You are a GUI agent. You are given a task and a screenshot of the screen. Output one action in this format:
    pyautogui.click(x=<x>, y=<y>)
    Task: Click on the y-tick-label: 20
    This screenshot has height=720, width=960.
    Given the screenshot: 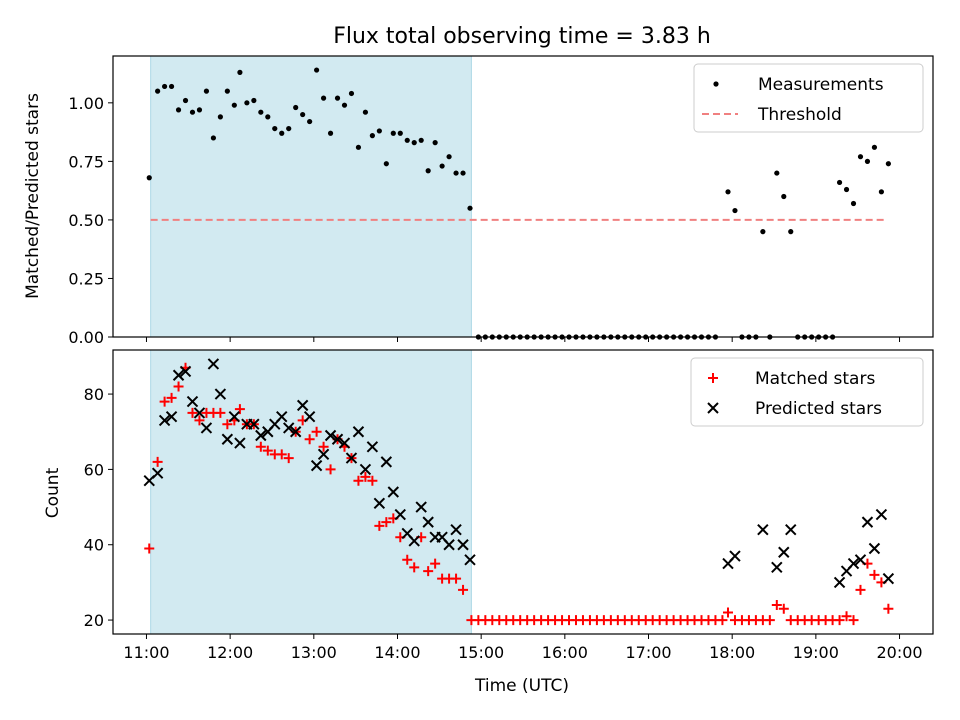 What is the action you would take?
    pyautogui.click(x=94, y=620)
    